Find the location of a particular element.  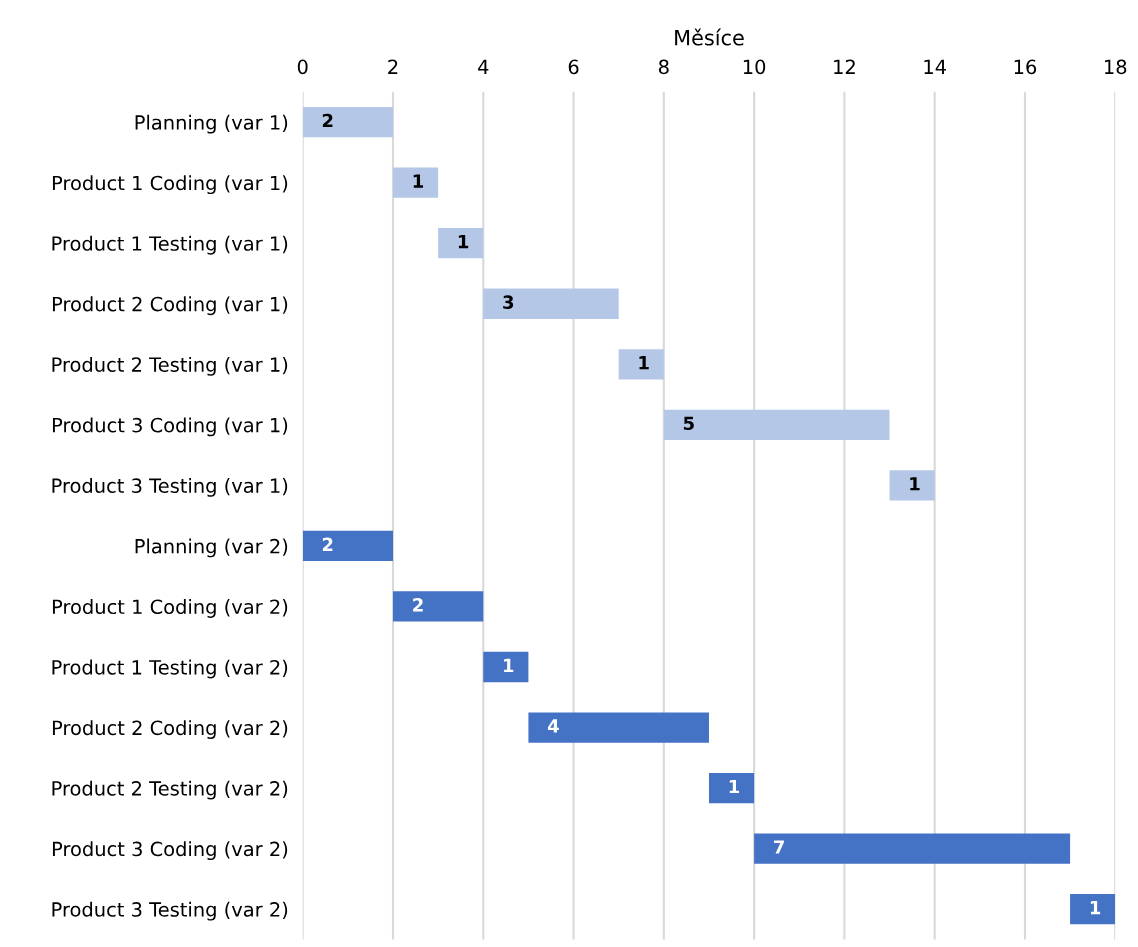

data-label: 3 is located at coordinates (508, 302).